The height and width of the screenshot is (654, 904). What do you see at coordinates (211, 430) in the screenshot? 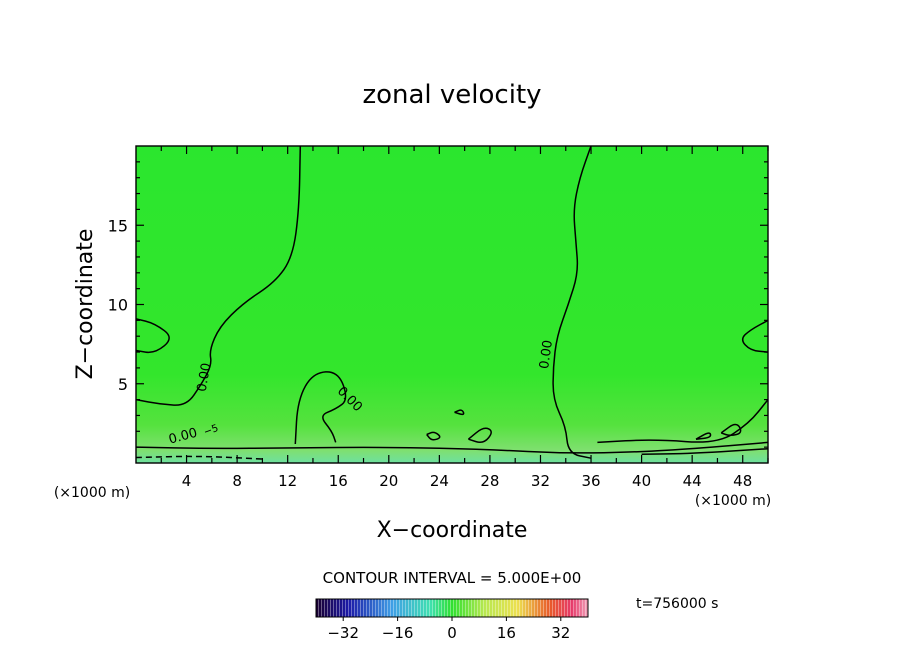
I see `contour-label: −5` at bounding box center [211, 430].